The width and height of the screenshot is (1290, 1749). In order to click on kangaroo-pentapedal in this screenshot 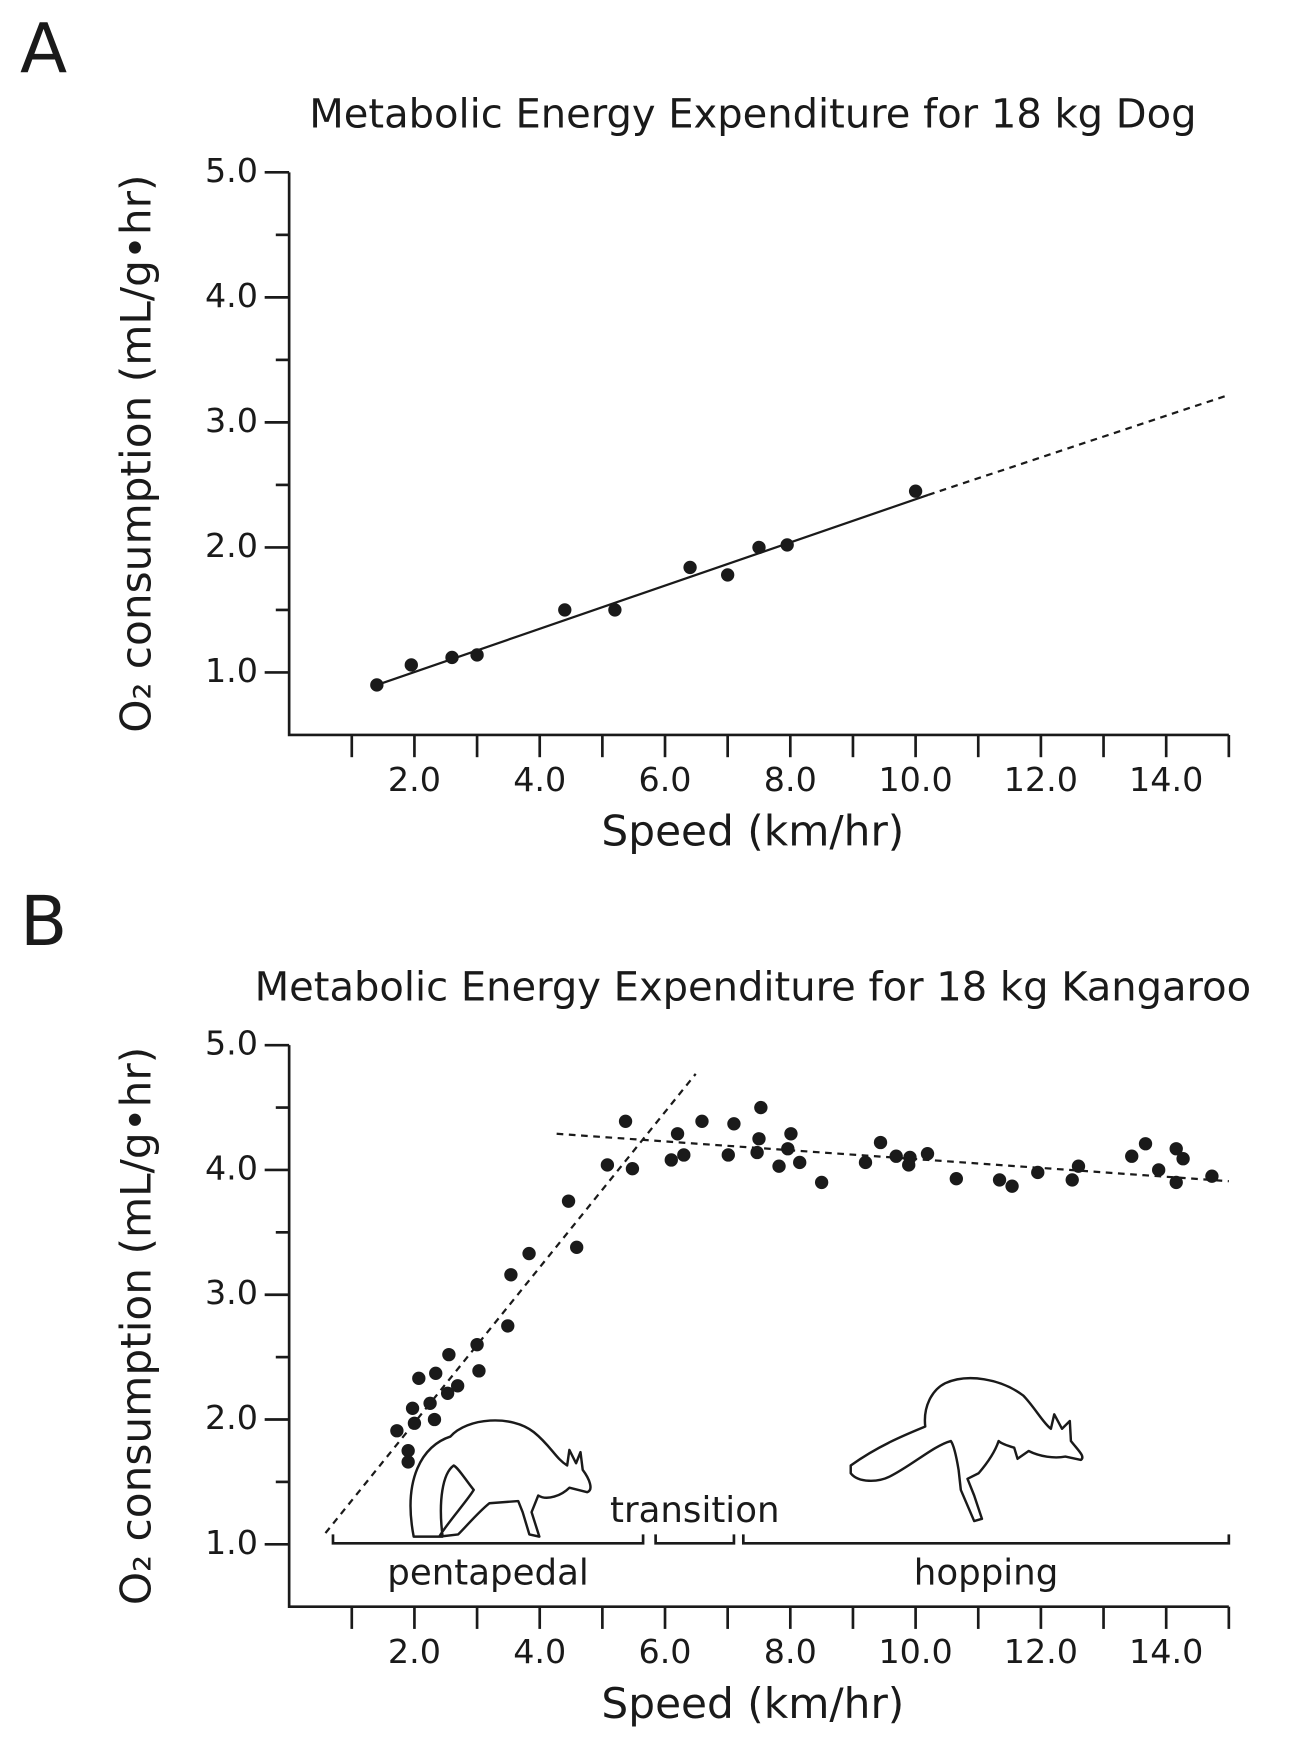, I will do `click(500, 1478)`.